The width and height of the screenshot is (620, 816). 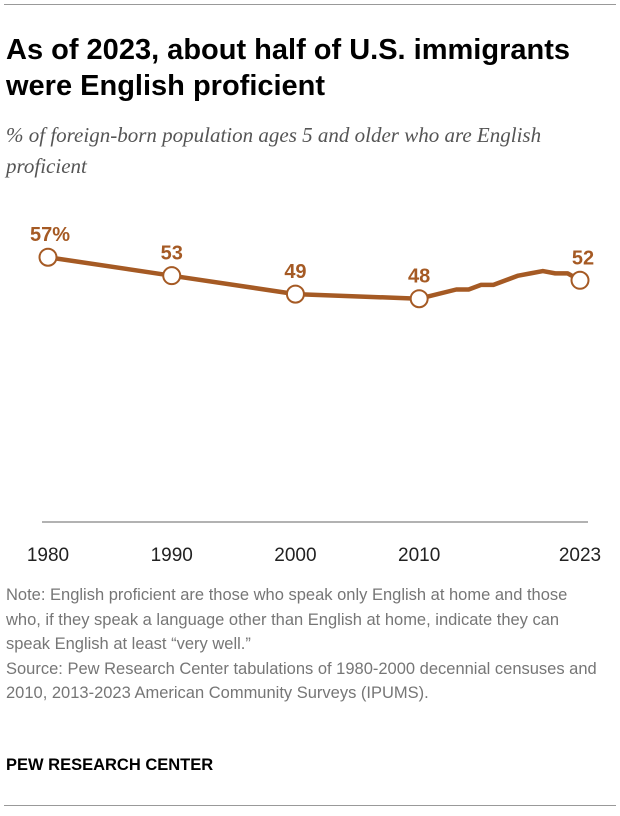 What do you see at coordinates (172, 254) in the screenshot?
I see `data-label: 53` at bounding box center [172, 254].